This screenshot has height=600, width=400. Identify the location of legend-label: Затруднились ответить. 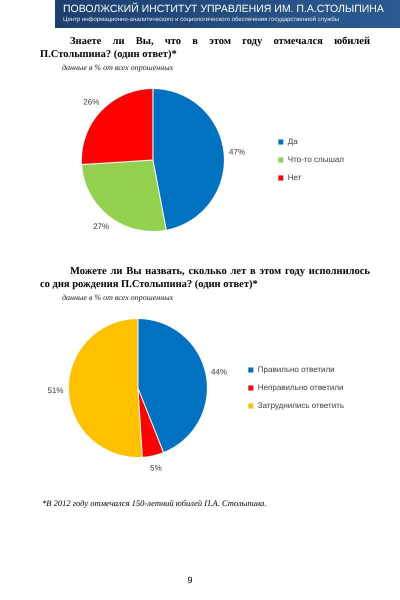
(301, 405).